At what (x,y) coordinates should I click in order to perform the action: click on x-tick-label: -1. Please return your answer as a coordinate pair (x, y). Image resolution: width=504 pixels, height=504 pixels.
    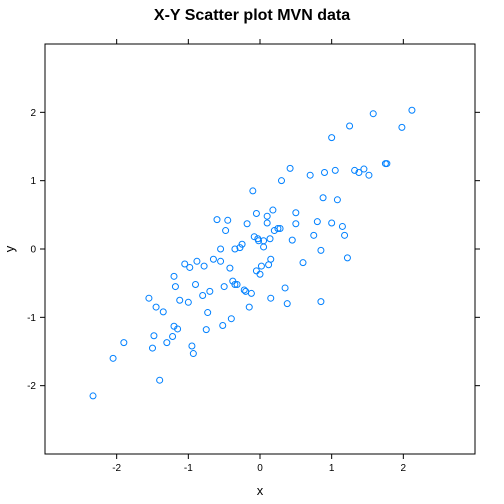
    Looking at the image, I should click on (188, 468).